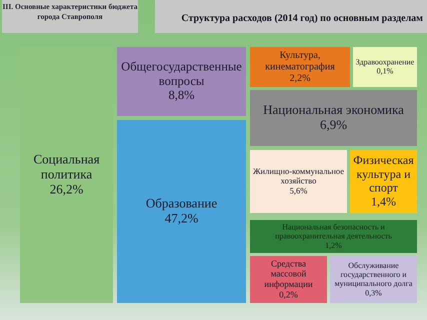 Image resolution: width=427 pixels, height=320 pixels. What do you see at coordinates (300, 78) in the screenshot?
I see `data-label: 2,2%` at bounding box center [300, 78].